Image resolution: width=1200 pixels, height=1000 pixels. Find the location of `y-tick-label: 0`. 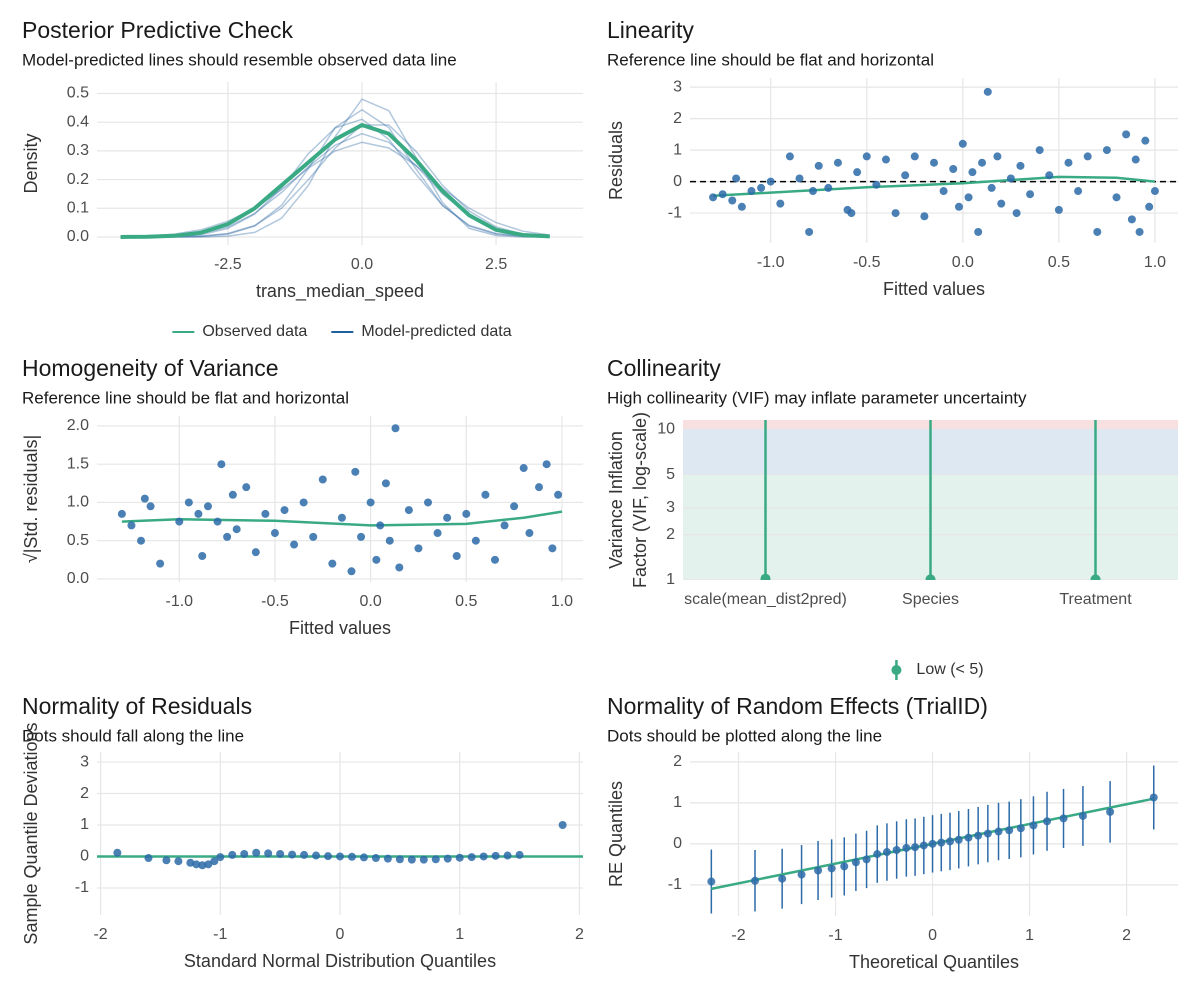

y-tick-label: 0 is located at coordinates (84, 856).